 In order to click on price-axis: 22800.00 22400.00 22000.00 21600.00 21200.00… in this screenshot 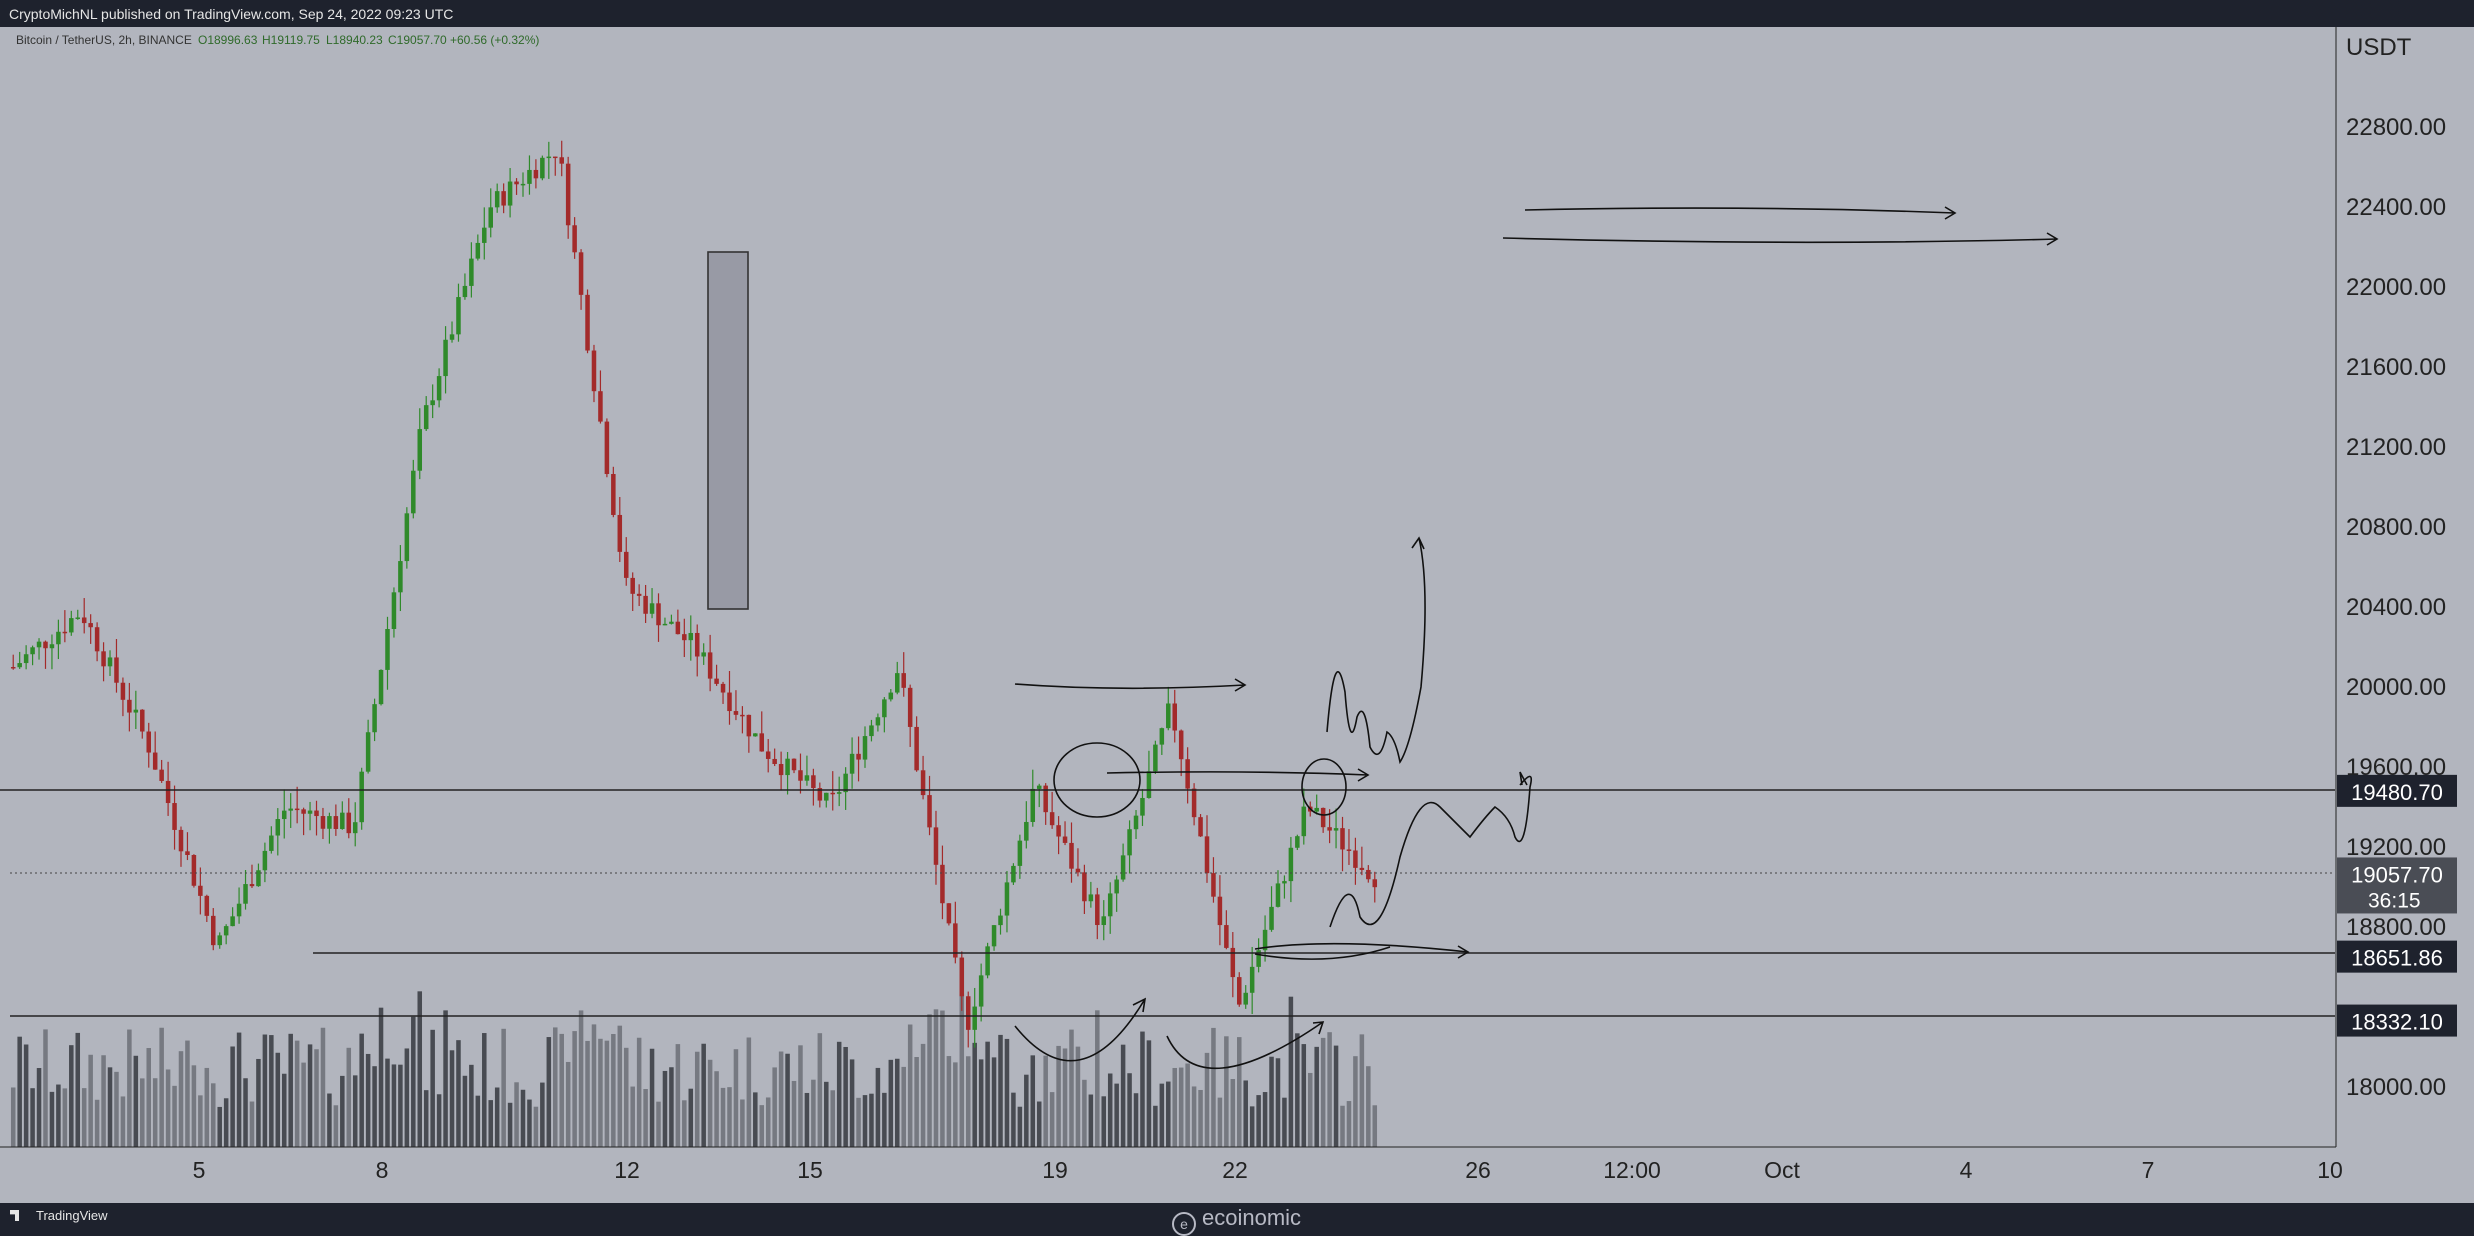, I will do `click(2396, 607)`.